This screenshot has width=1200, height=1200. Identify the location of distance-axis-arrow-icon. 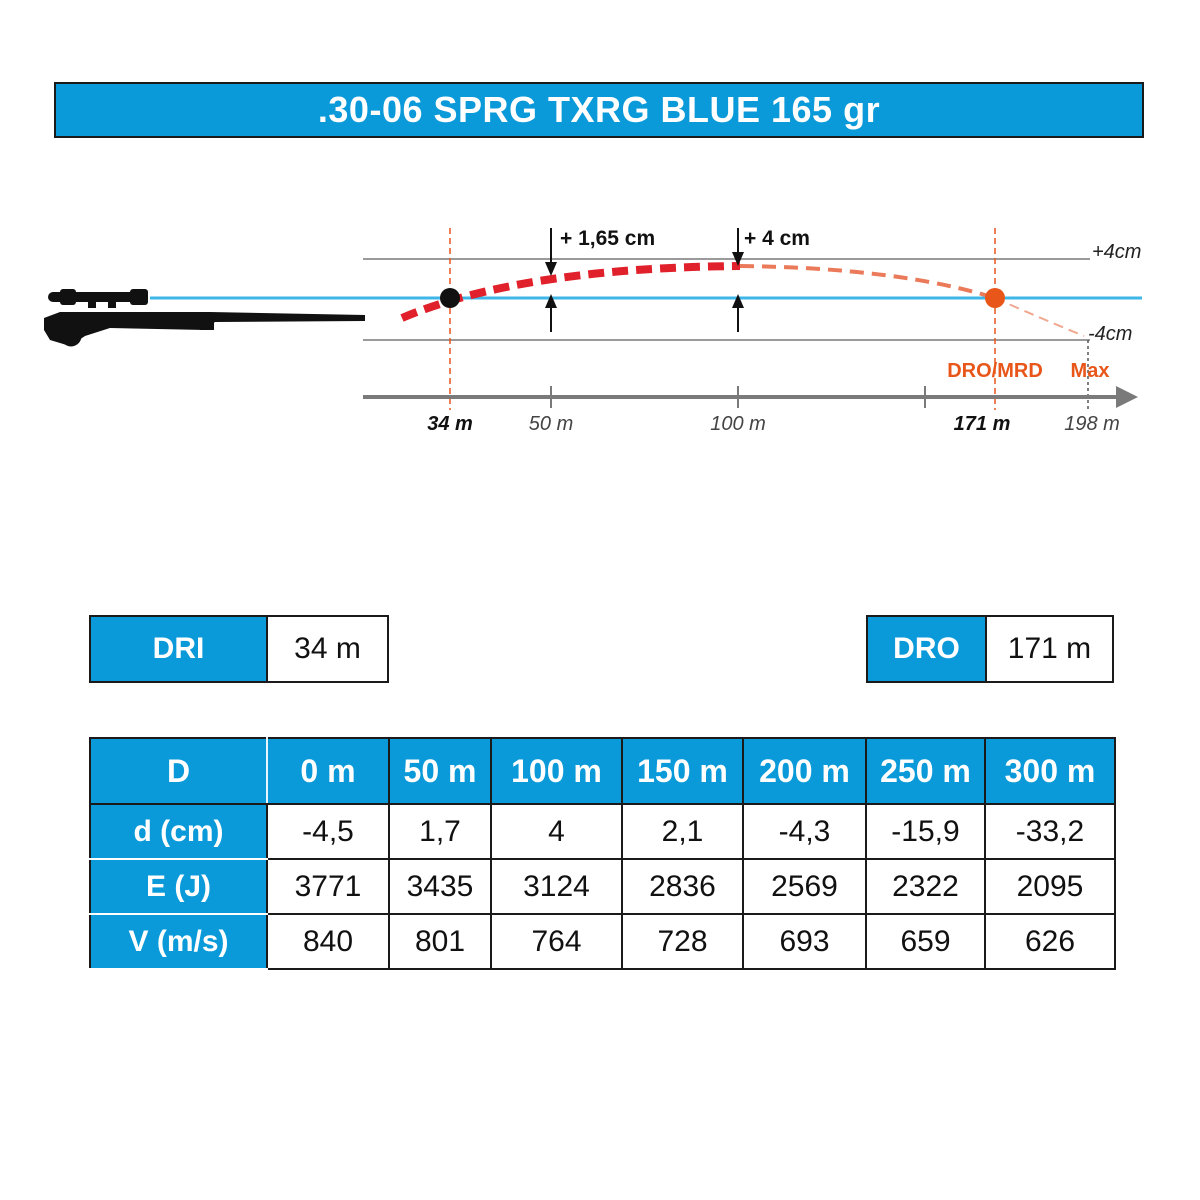
(1127, 397).